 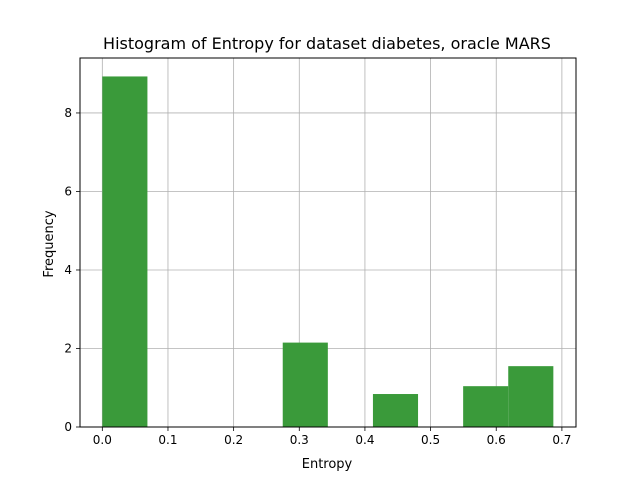 I want to click on y-tick-label: 4, so click(x=68, y=270).